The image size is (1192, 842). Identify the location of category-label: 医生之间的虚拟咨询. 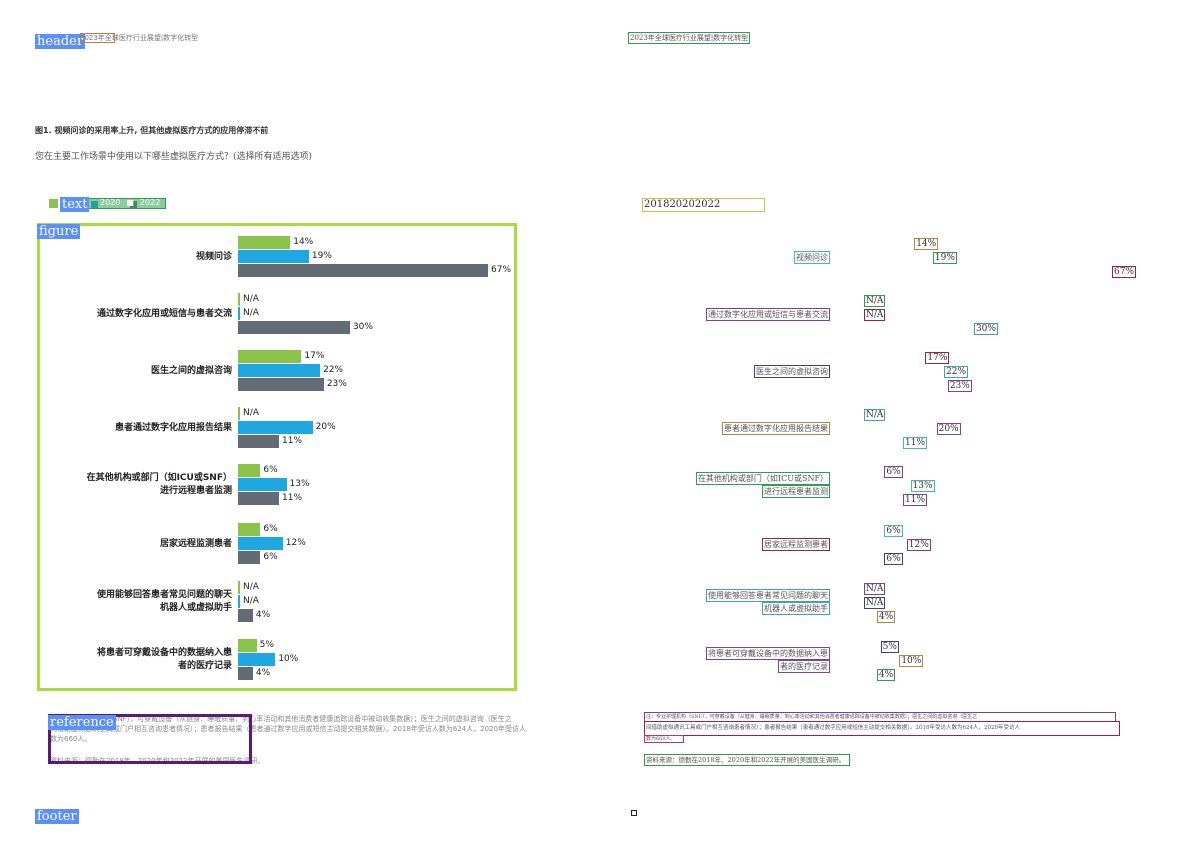
(191, 371).